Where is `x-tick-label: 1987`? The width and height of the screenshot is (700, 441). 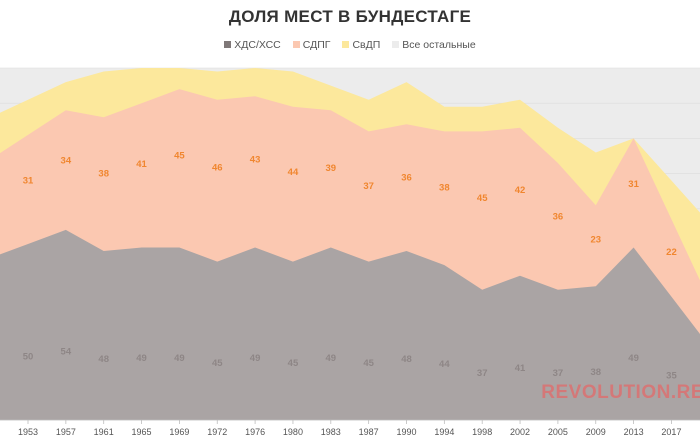 x-tick-label: 1987 is located at coordinates (369, 432).